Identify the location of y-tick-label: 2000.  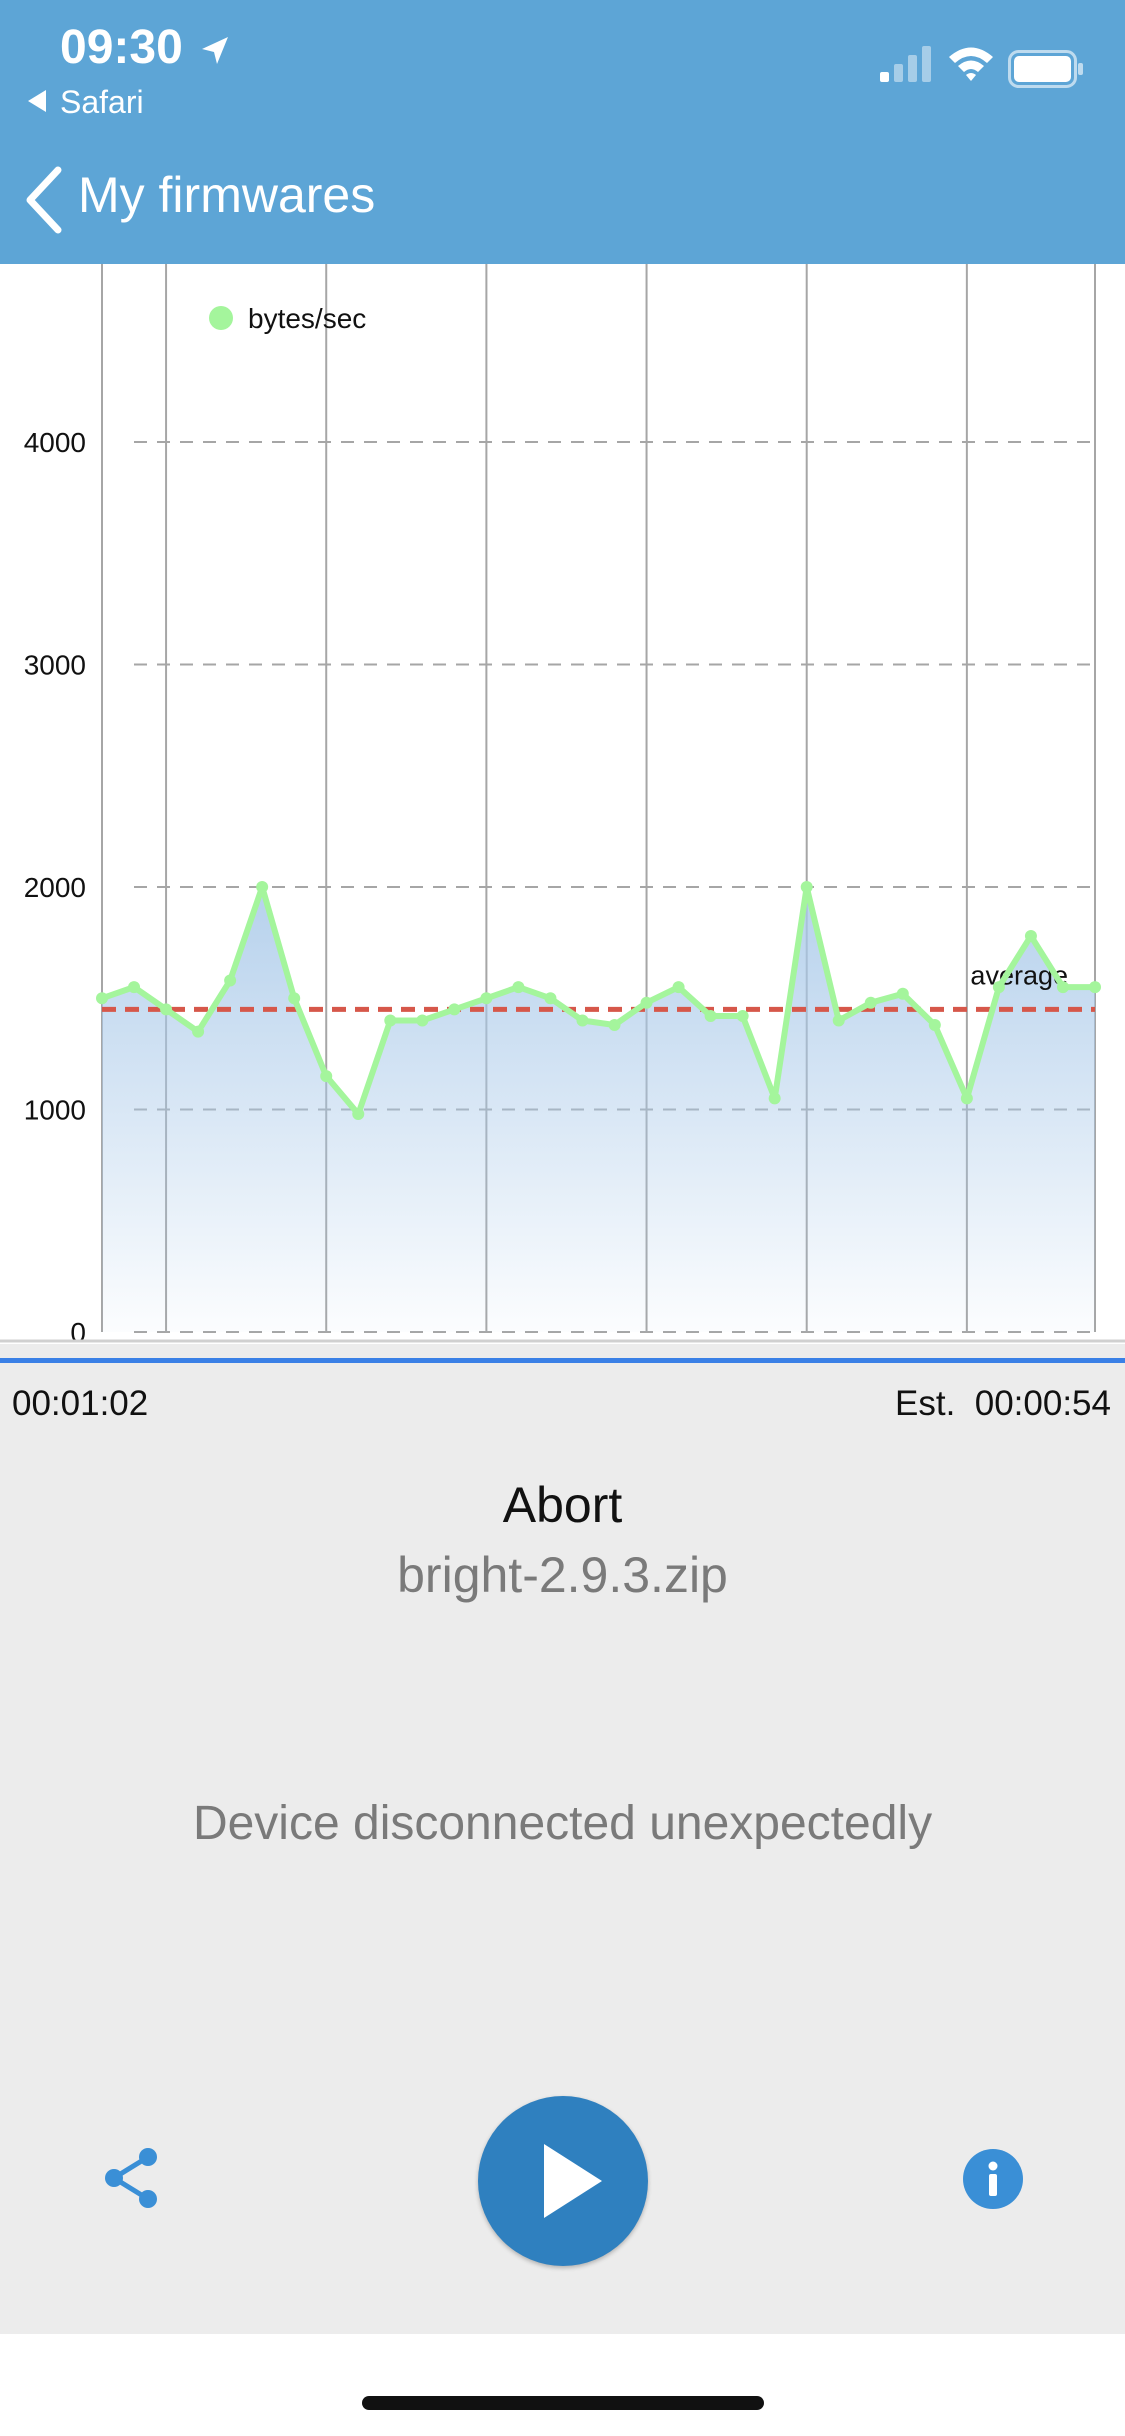
(55, 887).